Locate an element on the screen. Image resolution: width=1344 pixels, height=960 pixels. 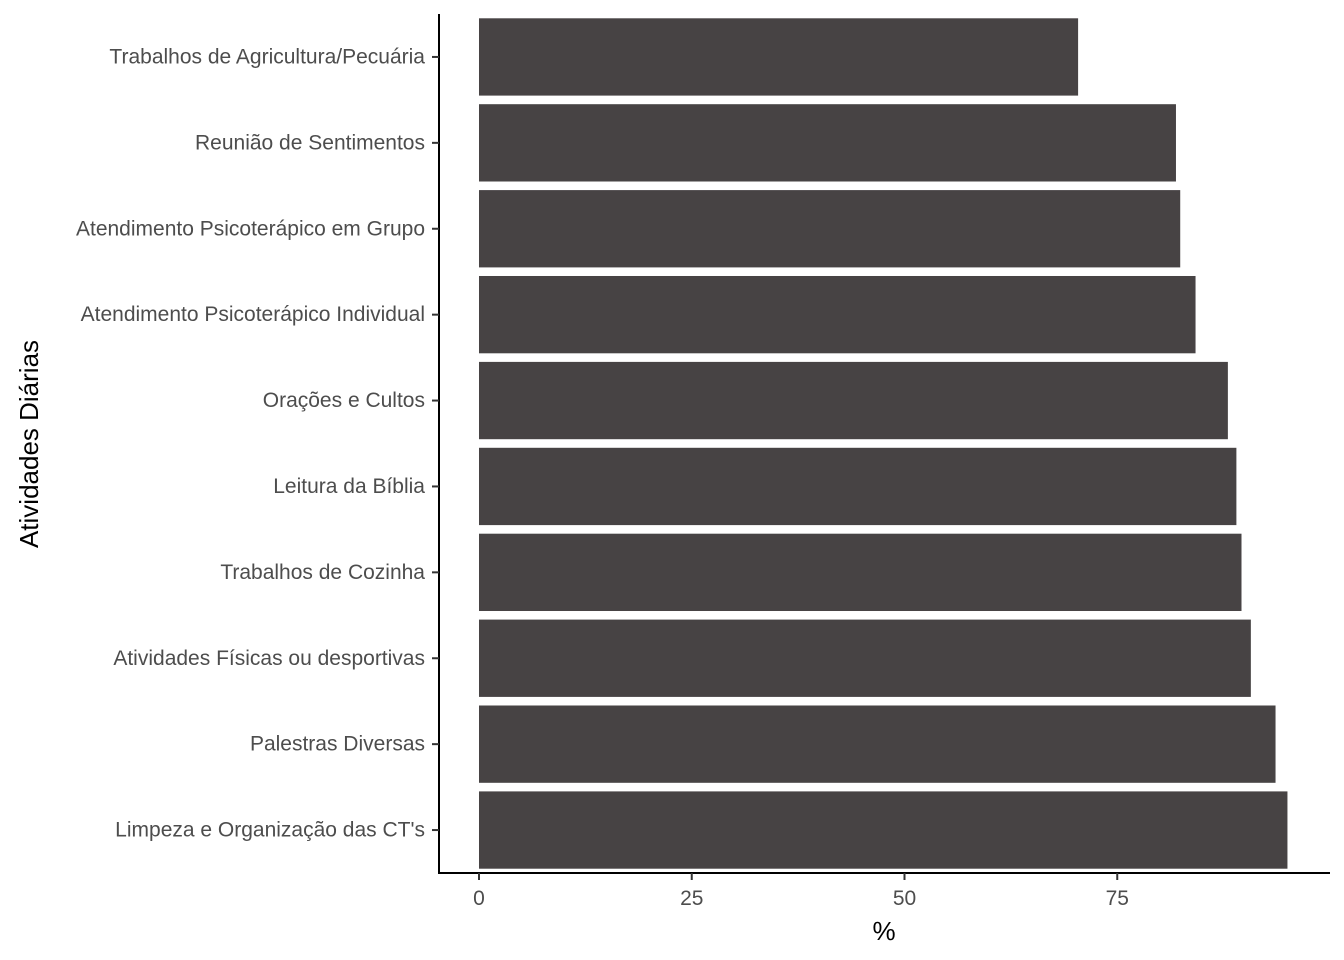
y-tick-label: Leitura da Bíblia is located at coordinates (349, 486).